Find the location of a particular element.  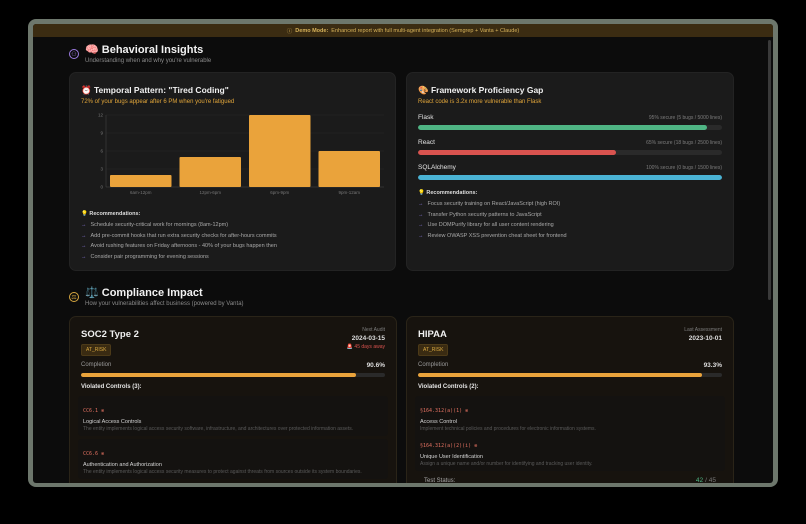

y-tick-label: 0 is located at coordinates (101, 187).